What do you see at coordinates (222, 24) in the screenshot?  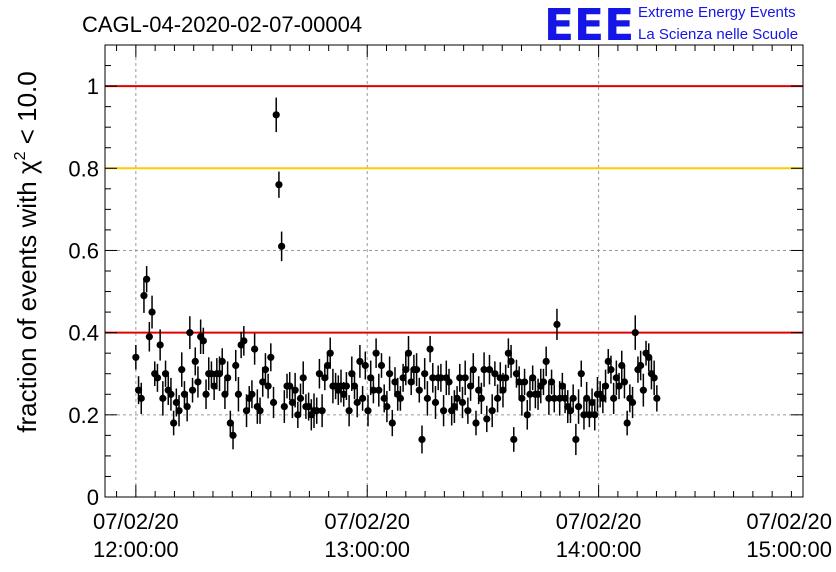 I see `chart-title: CAGL-04-2020-02-07-00004` at bounding box center [222, 24].